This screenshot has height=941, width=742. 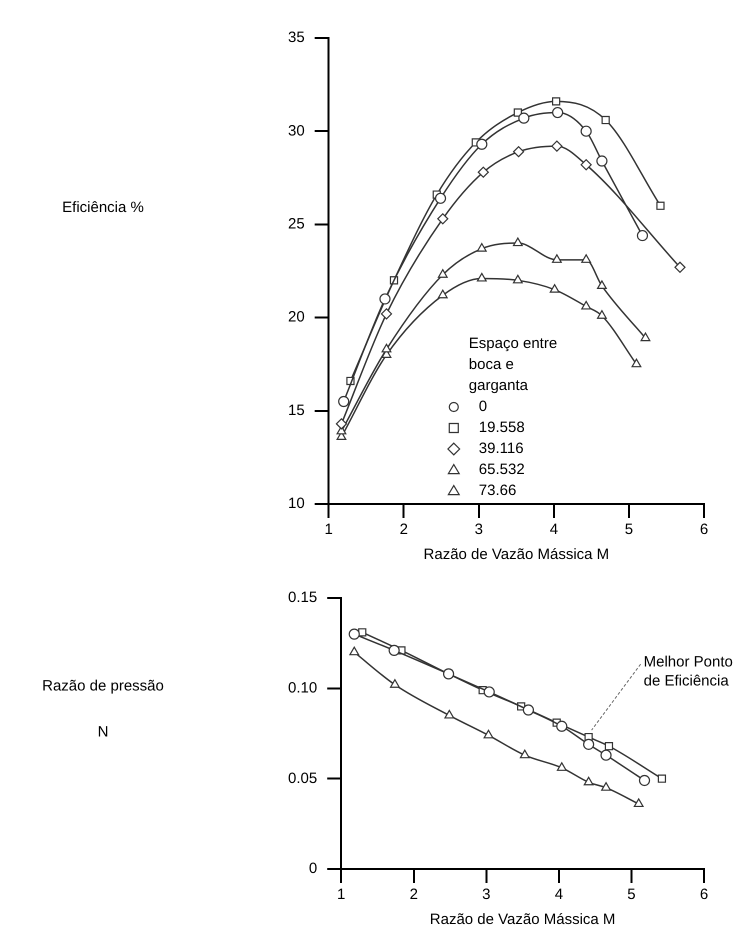 What do you see at coordinates (513, 364) in the screenshot?
I see `legend-title: Espaço entre boca e garganta` at bounding box center [513, 364].